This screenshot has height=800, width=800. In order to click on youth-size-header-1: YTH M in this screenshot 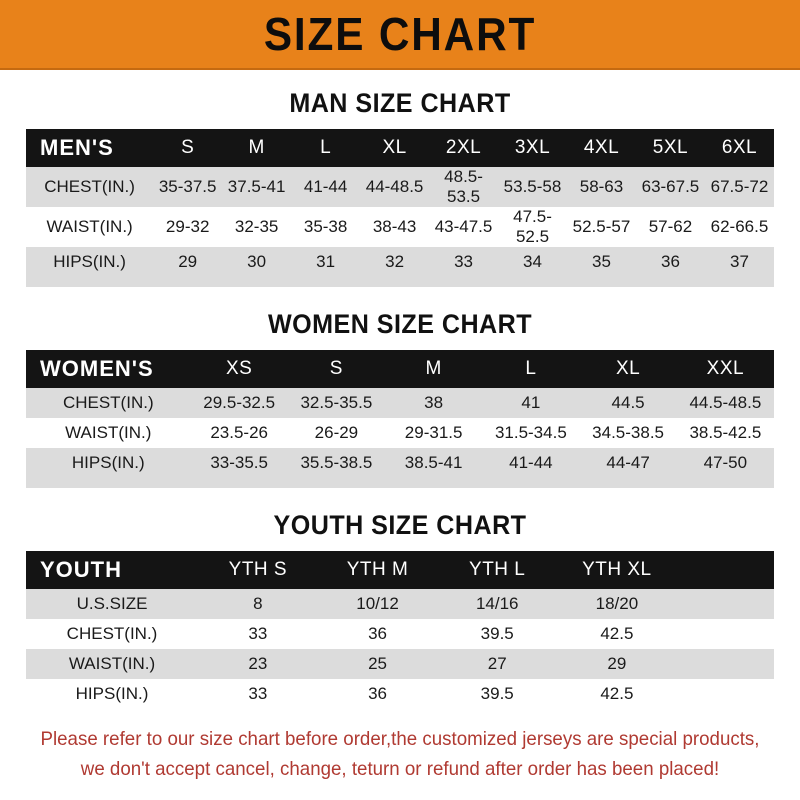, I will do `click(377, 569)`.